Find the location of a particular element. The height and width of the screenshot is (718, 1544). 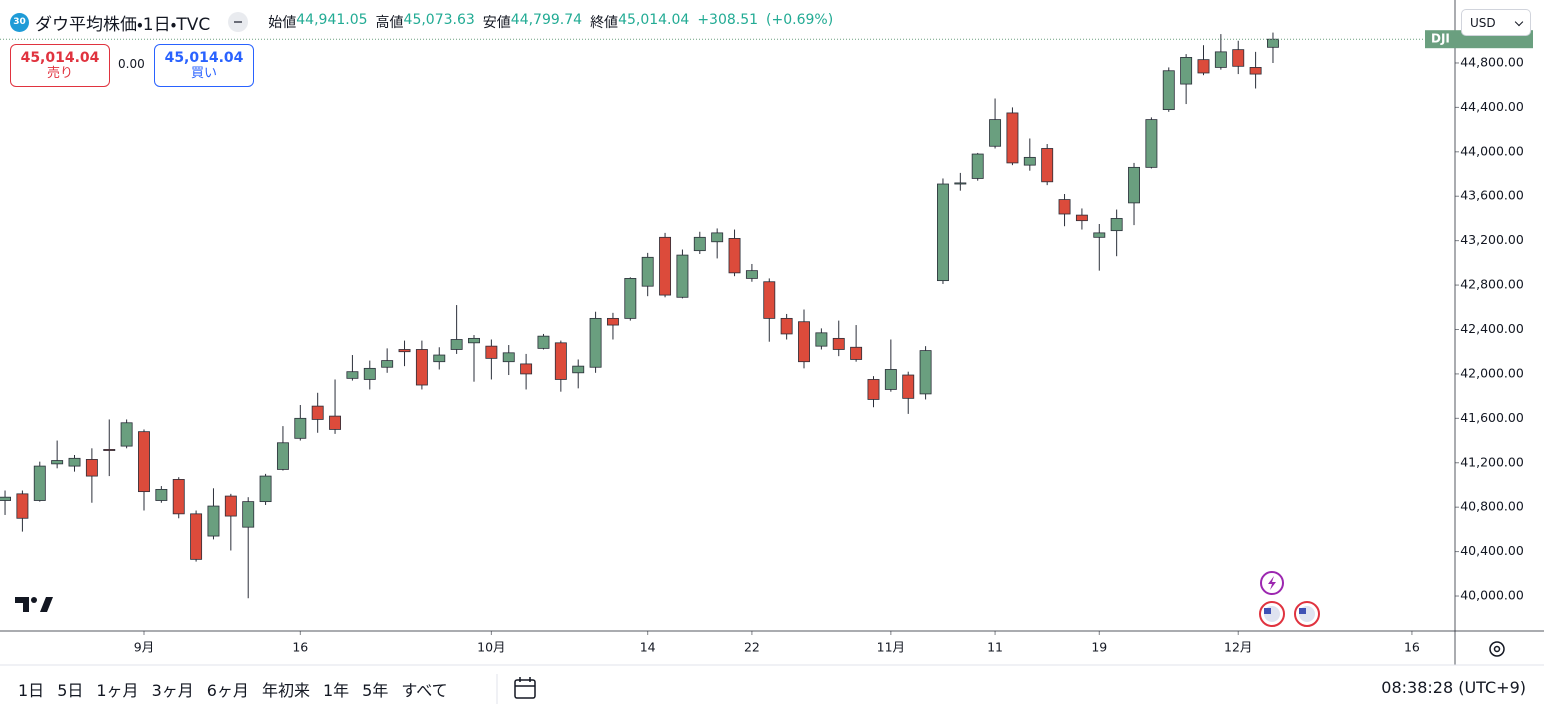

buy-button: 45,014.04 買い is located at coordinates (204, 65).